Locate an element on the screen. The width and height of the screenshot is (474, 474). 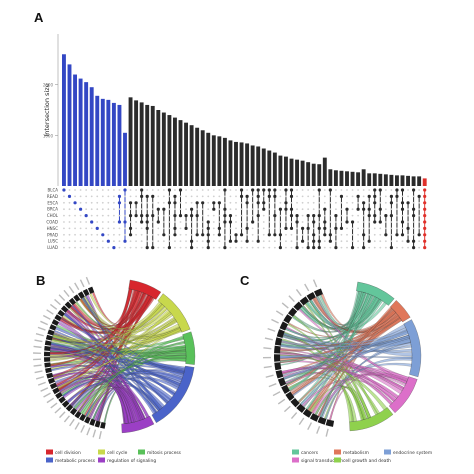
legend-label: cell cycle is located at coordinates (117, 453).